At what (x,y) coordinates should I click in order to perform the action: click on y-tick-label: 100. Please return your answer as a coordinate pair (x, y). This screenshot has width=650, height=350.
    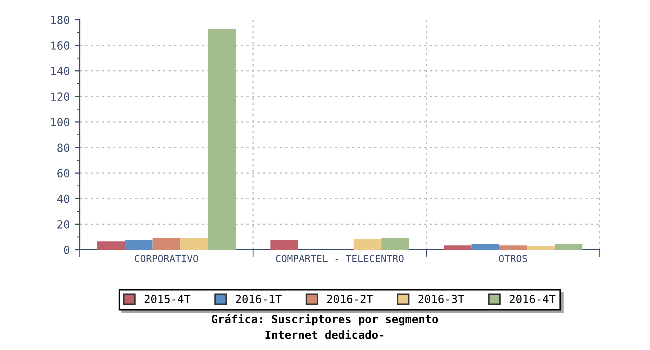
    Looking at the image, I should click on (61, 122).